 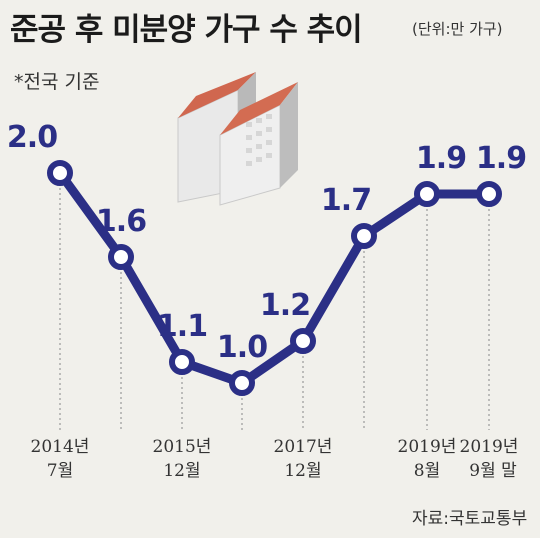 I want to click on x-tick-sublabel: 7월, so click(x=60, y=471).